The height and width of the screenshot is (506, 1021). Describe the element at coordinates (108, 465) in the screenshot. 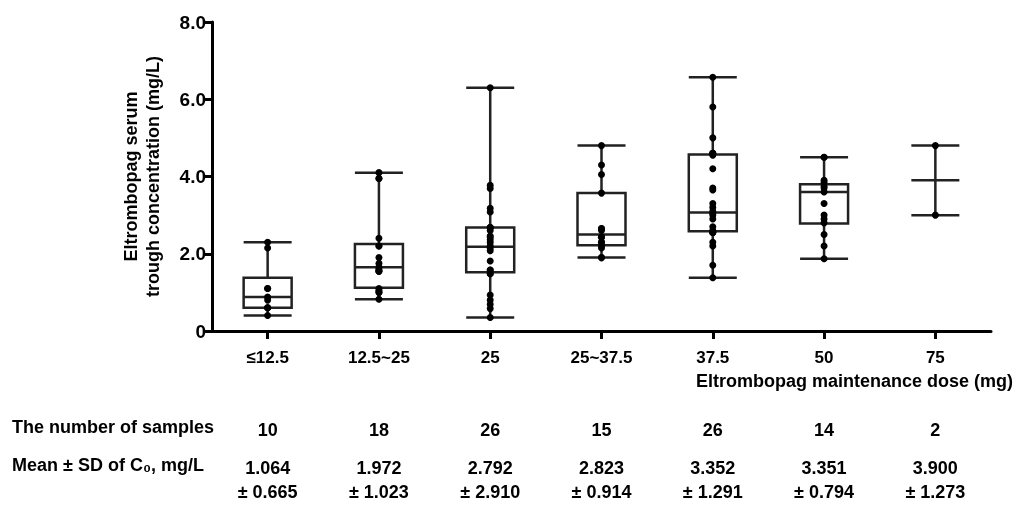

I see `text: Mean ± SD of C₀, mg/L` at that location.